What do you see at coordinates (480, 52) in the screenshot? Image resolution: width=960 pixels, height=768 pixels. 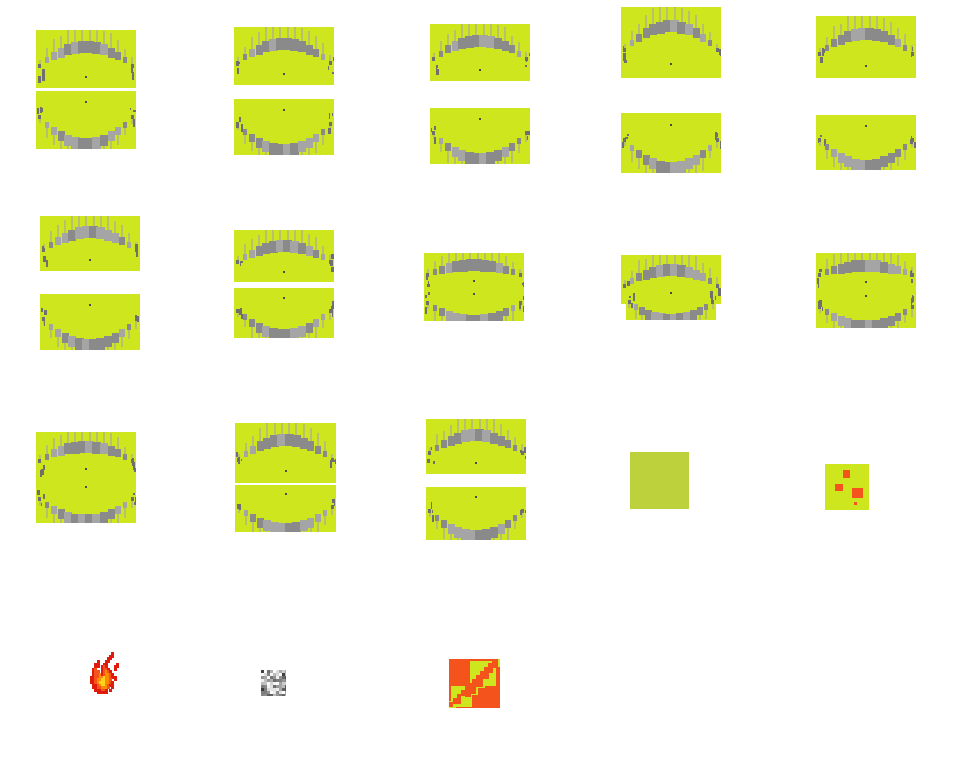 I see `crowd-billboard-upper-c` at bounding box center [480, 52].